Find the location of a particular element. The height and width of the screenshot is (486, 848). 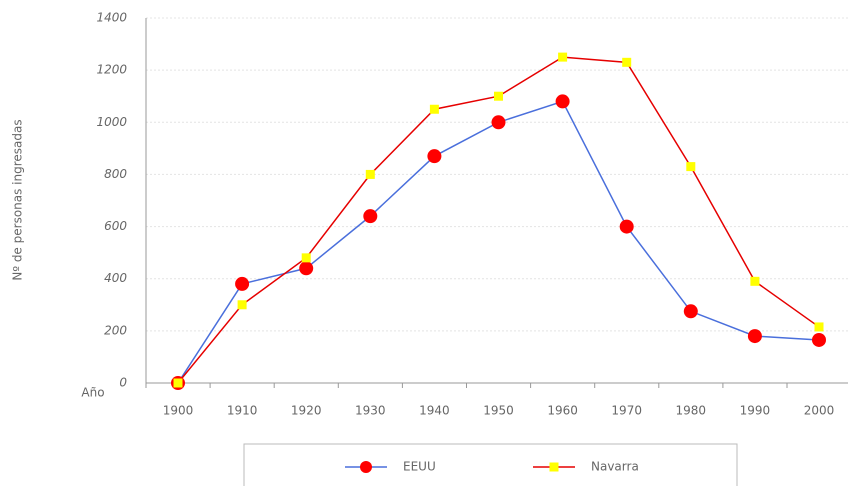

x-tick-label: 1980 is located at coordinates (691, 411).